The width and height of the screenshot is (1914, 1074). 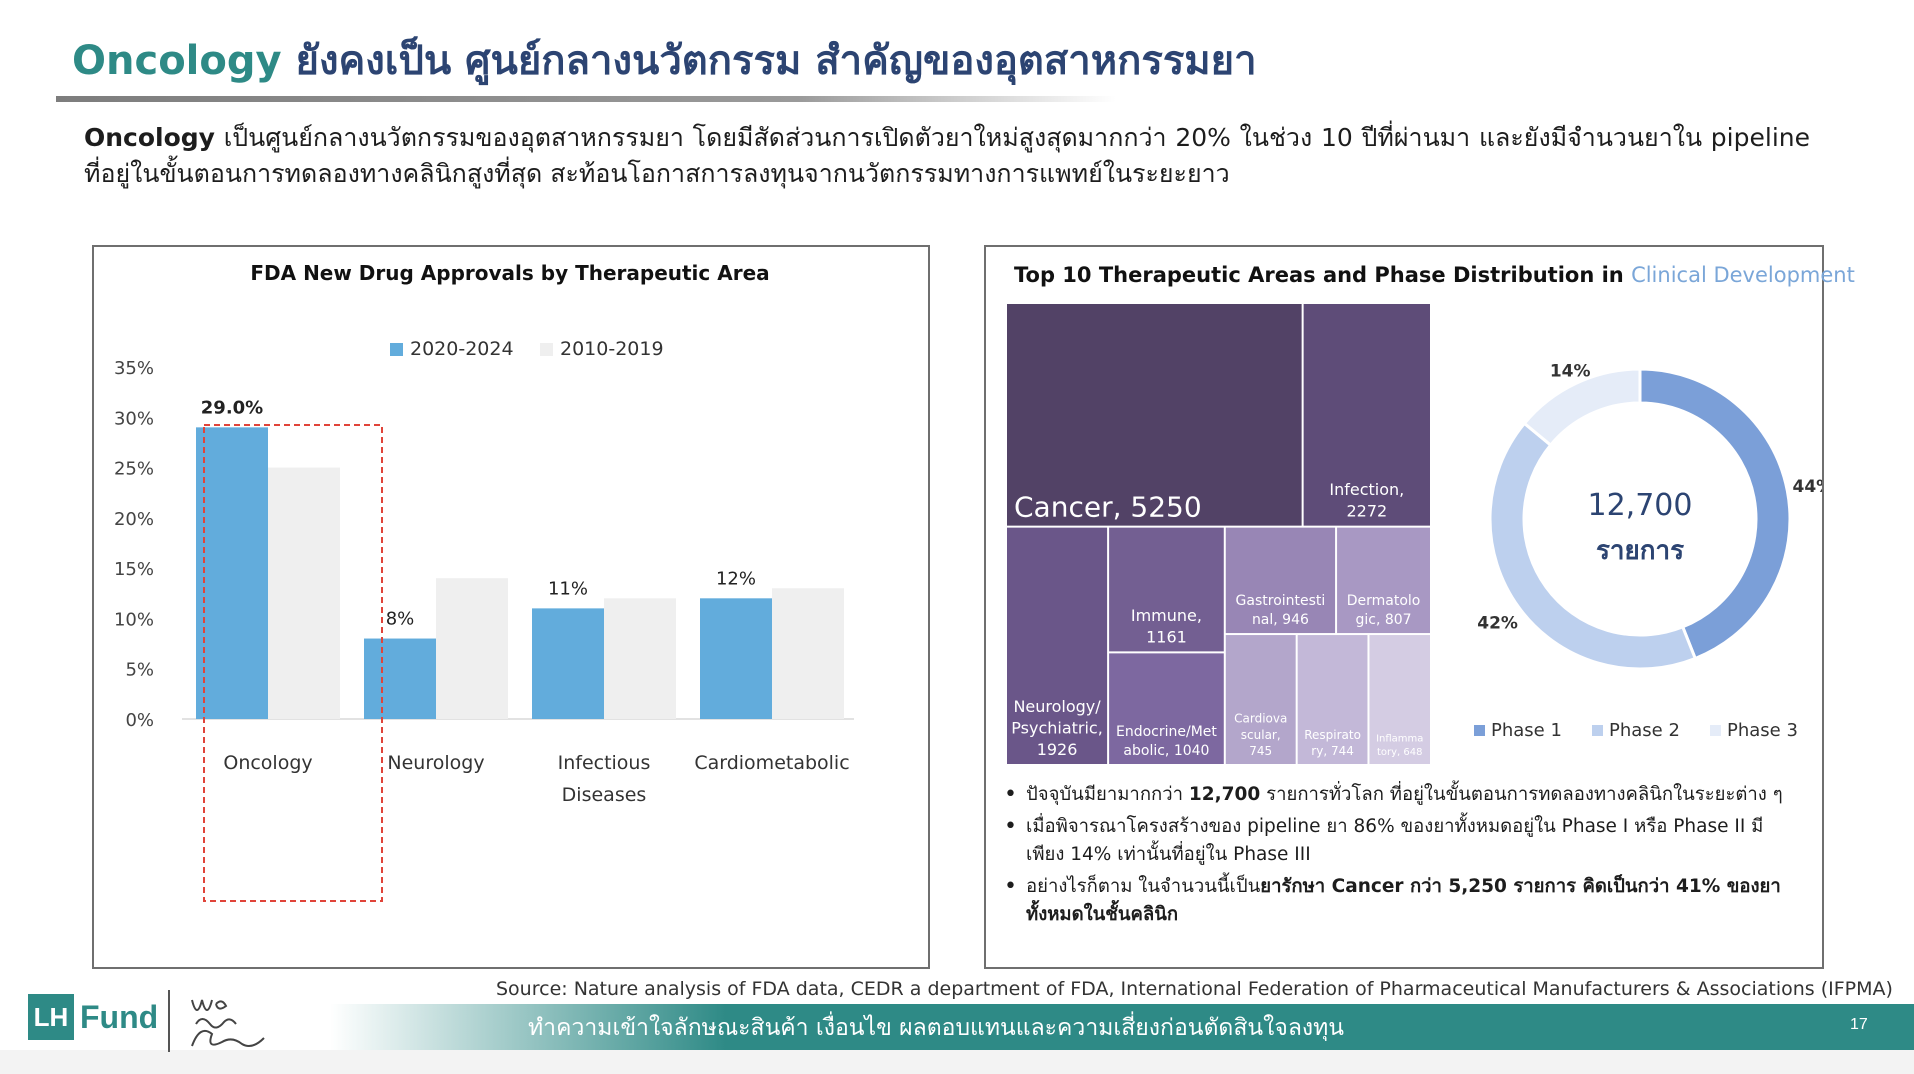 What do you see at coordinates (1166, 732) in the screenshot?
I see `treemap-cell-label: Endocrine/Met` at bounding box center [1166, 732].